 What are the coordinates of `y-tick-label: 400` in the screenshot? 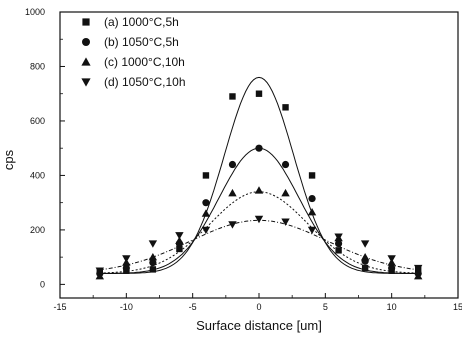 It's located at (37, 175).